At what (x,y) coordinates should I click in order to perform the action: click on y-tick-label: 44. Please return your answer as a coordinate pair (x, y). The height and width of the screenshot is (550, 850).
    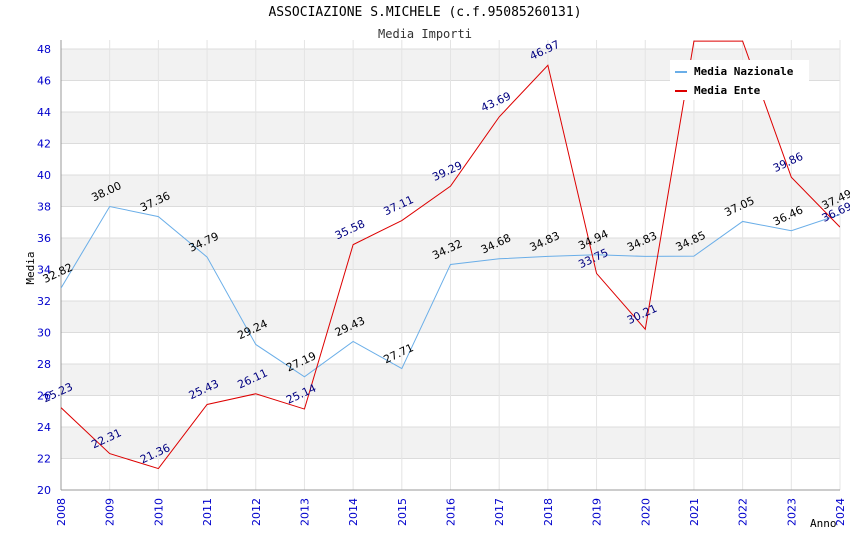
    Looking at the image, I should click on (44, 112).